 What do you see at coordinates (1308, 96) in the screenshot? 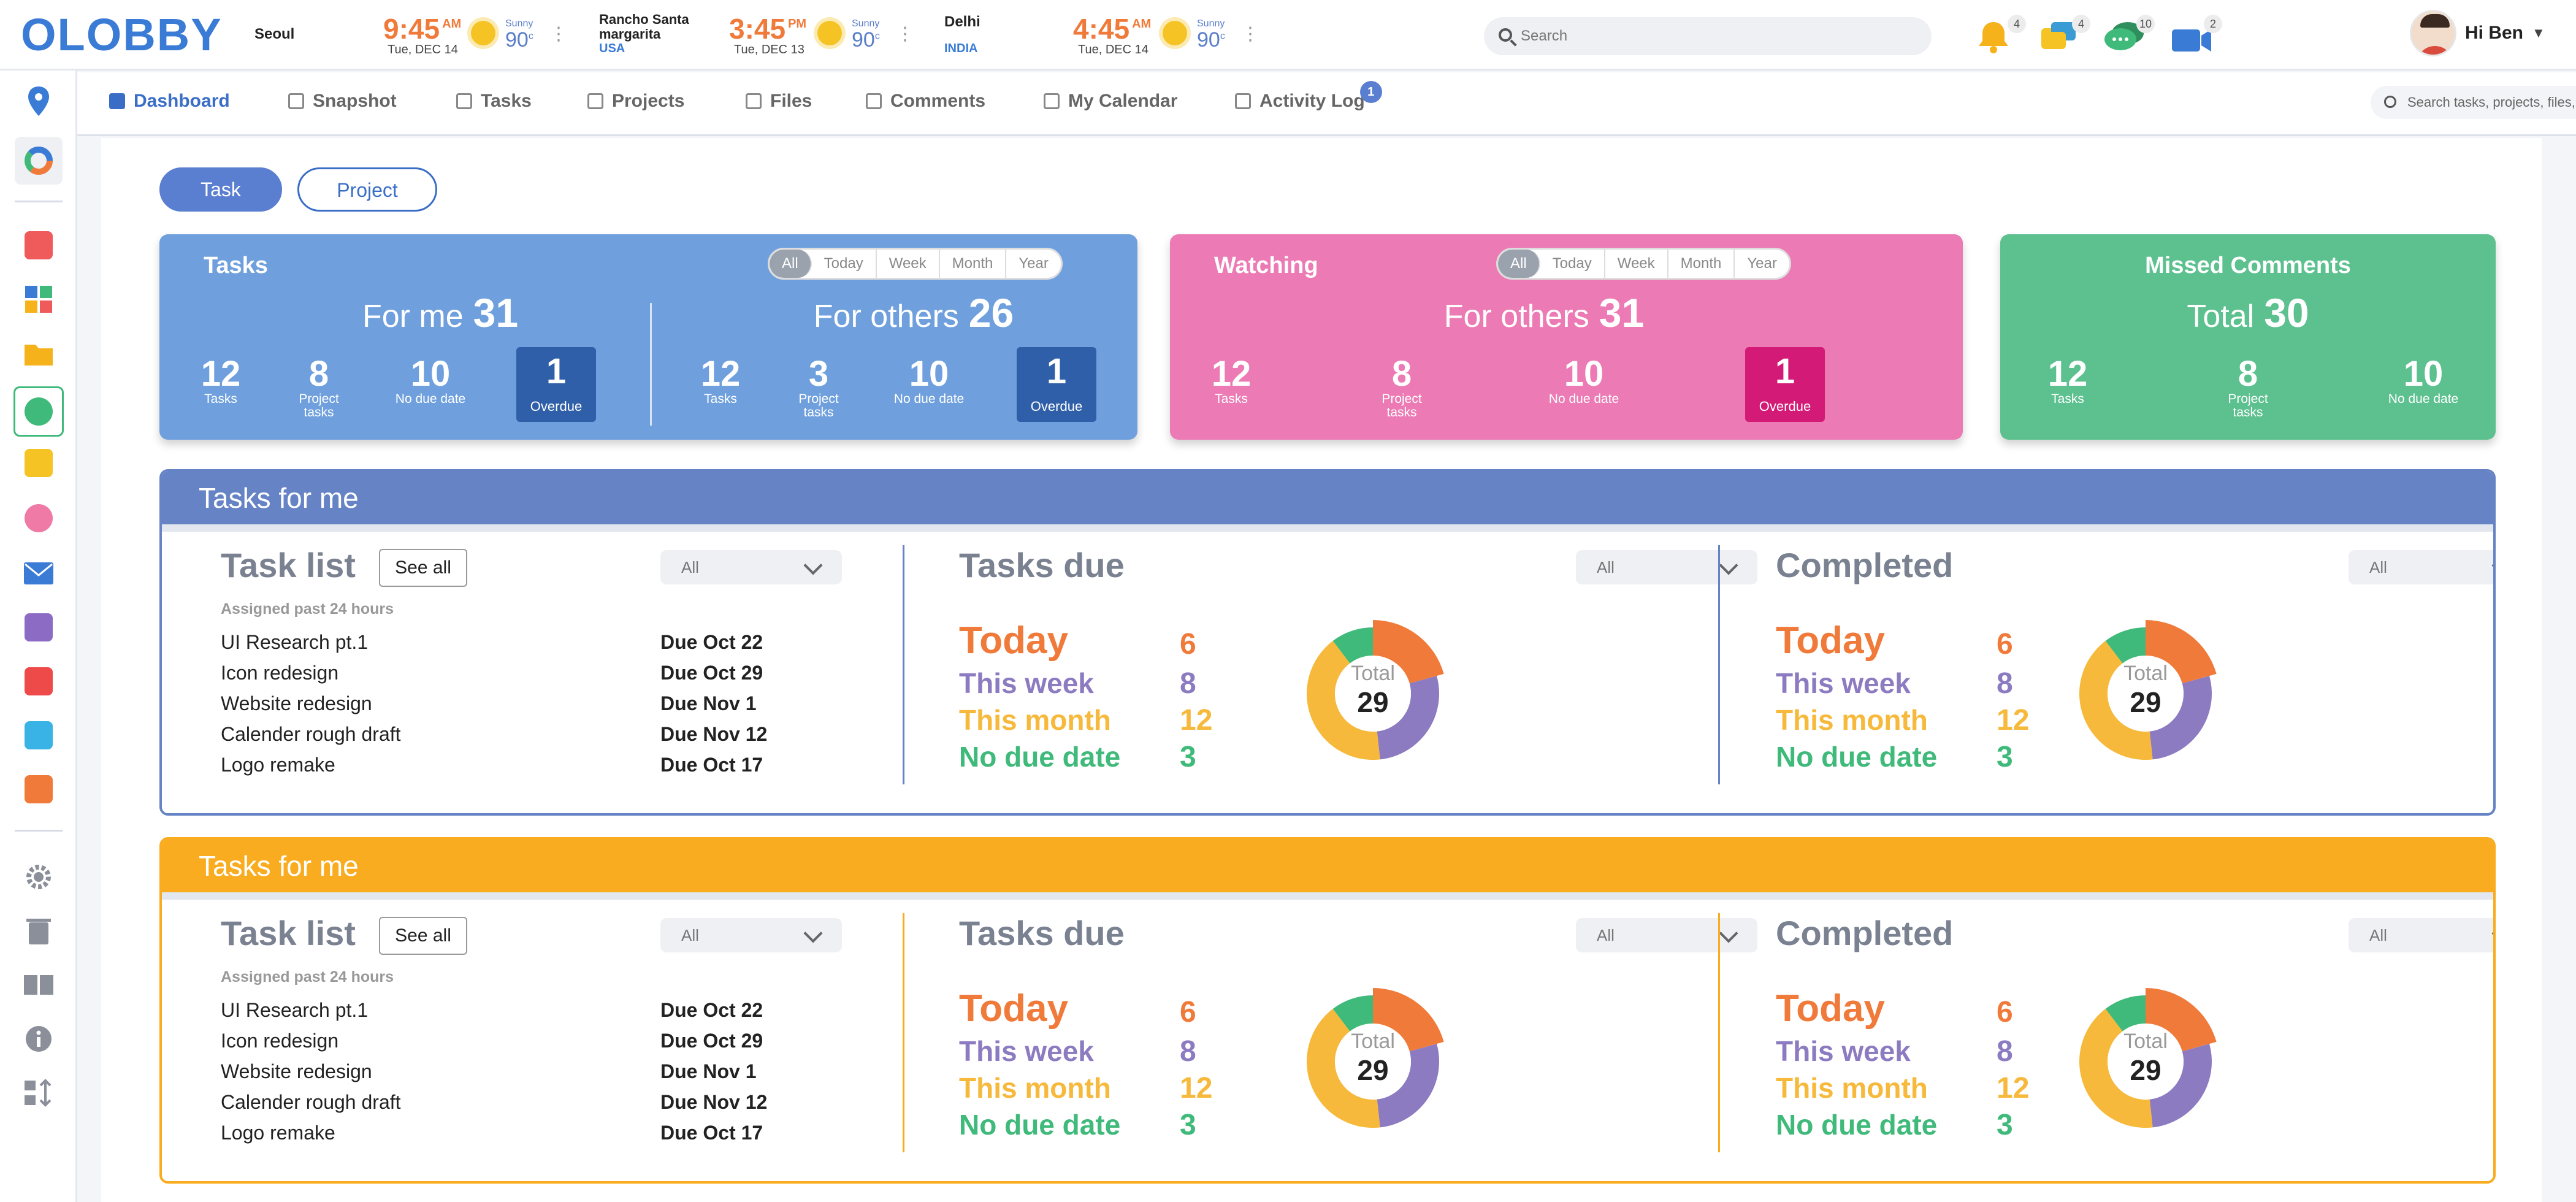
I see `tab-activity-log: Activity Log 1` at bounding box center [1308, 96].